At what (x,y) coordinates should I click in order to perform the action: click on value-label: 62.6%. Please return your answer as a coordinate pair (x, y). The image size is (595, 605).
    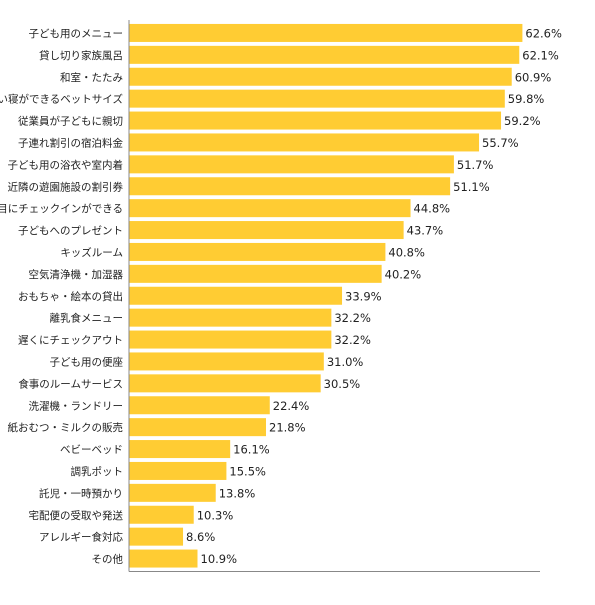
    Looking at the image, I should click on (543, 33).